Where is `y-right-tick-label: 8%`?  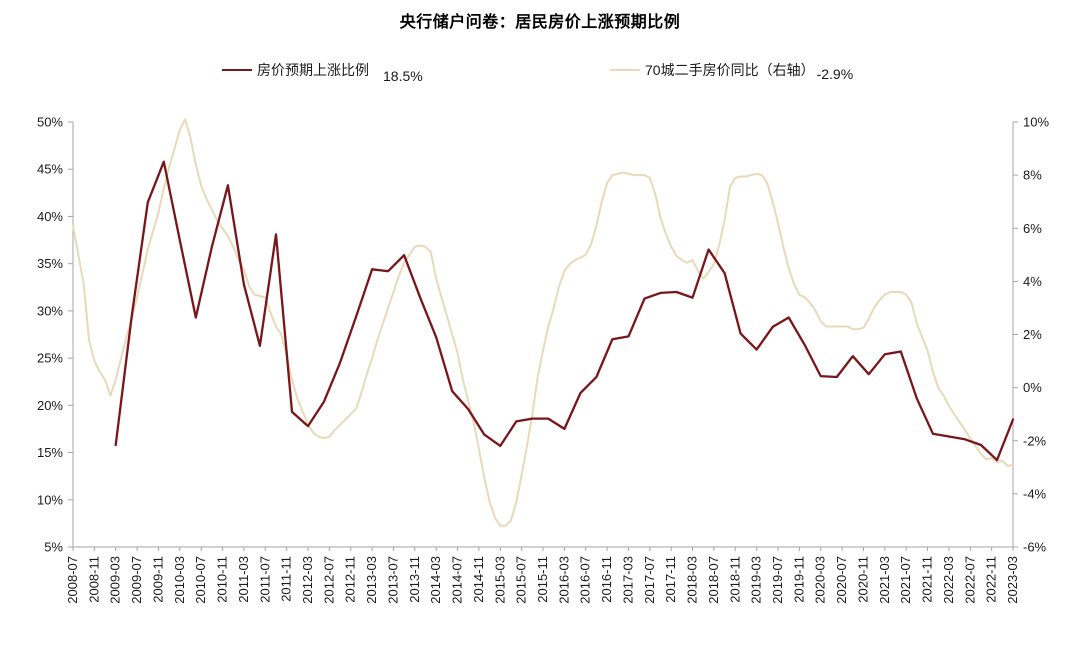 y-right-tick-label: 8% is located at coordinates (1032, 175).